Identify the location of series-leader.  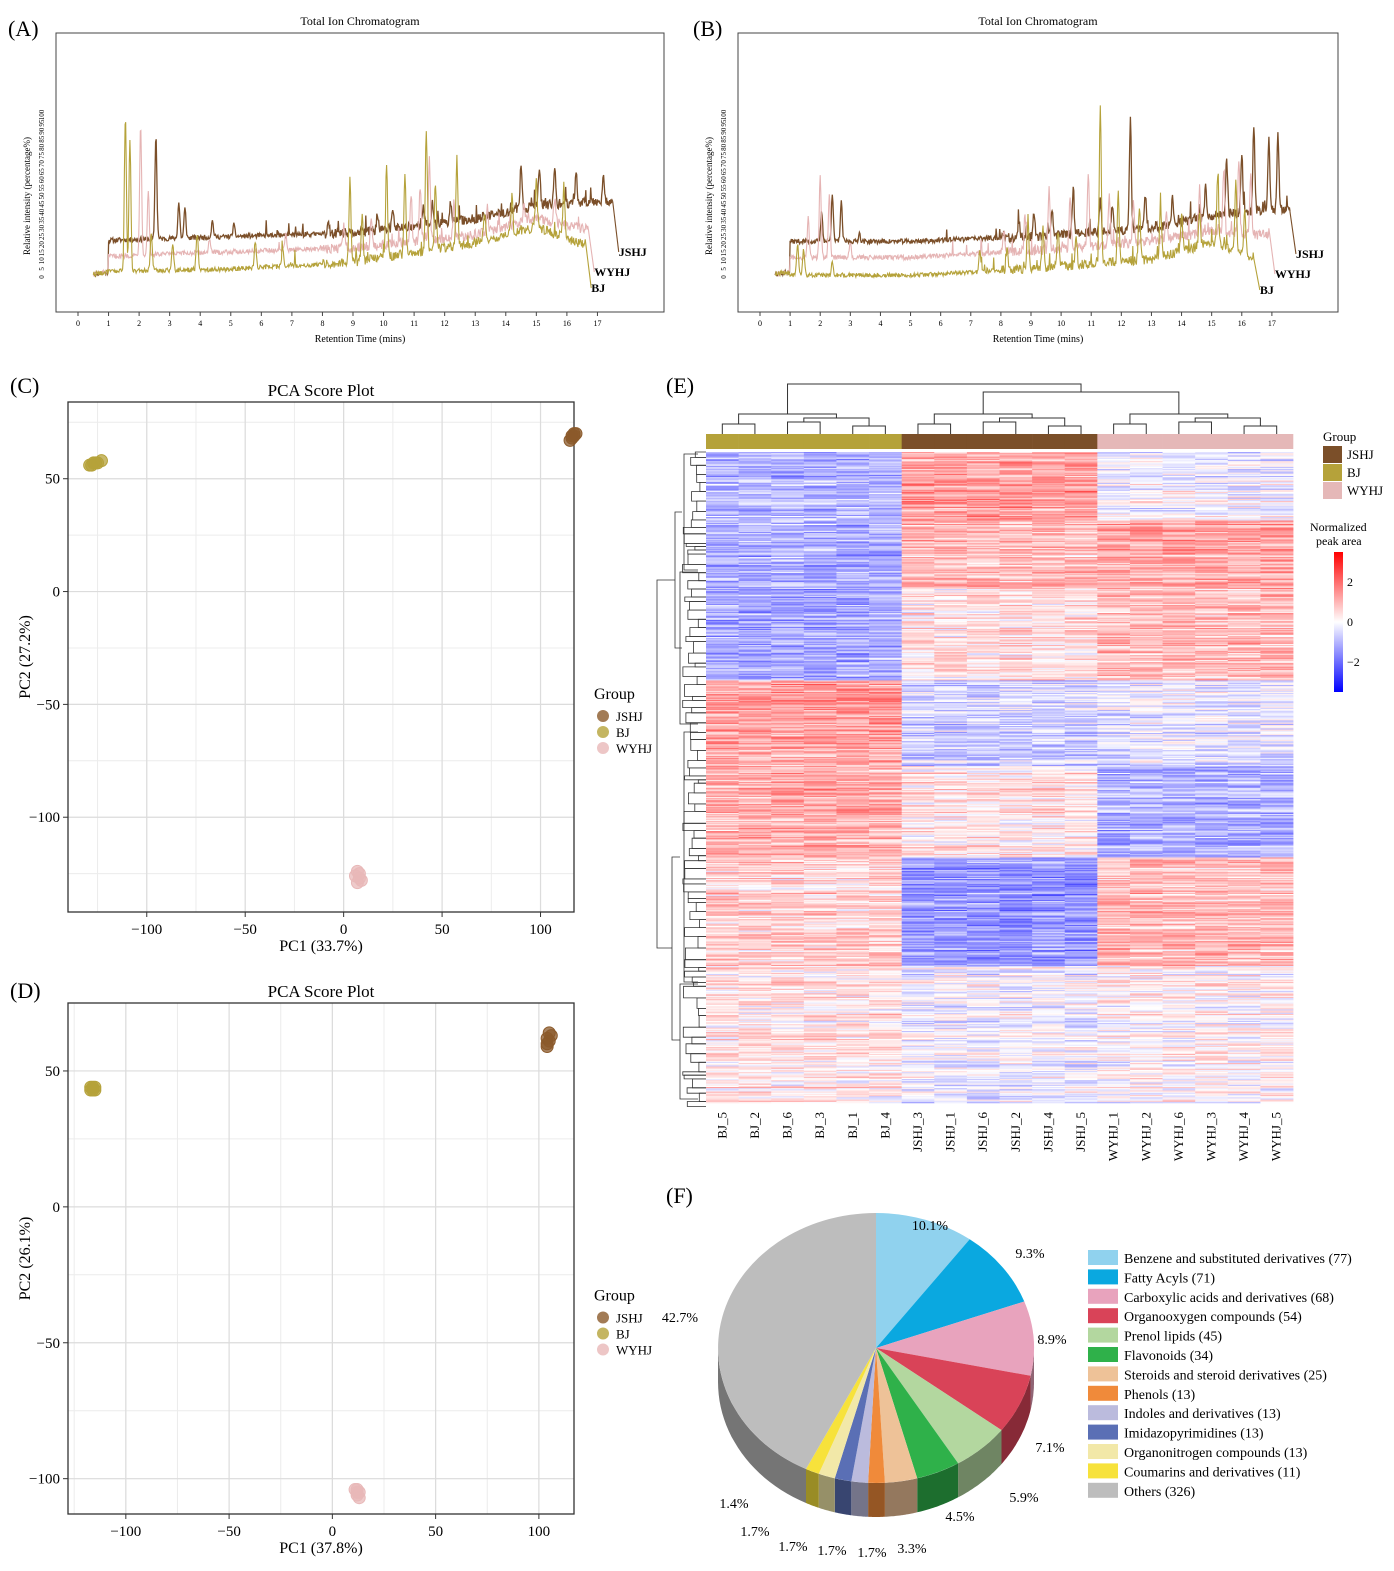
(588, 264).